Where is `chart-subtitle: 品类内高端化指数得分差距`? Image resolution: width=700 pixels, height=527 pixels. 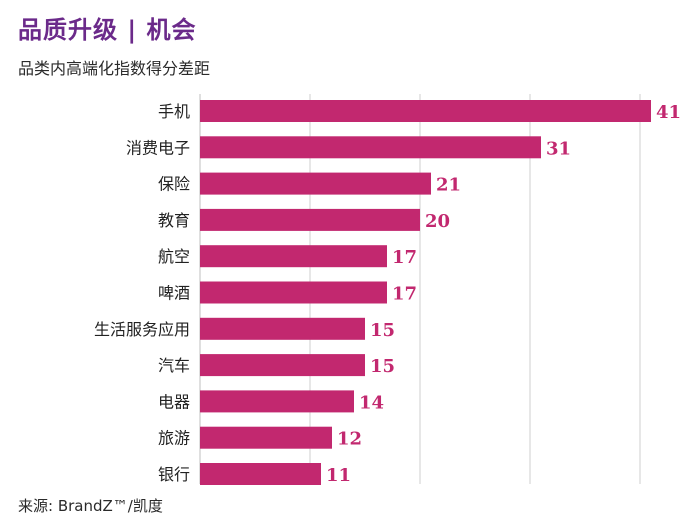
chart-subtitle: 品类内高端化指数得分差距 is located at coordinates (114, 68).